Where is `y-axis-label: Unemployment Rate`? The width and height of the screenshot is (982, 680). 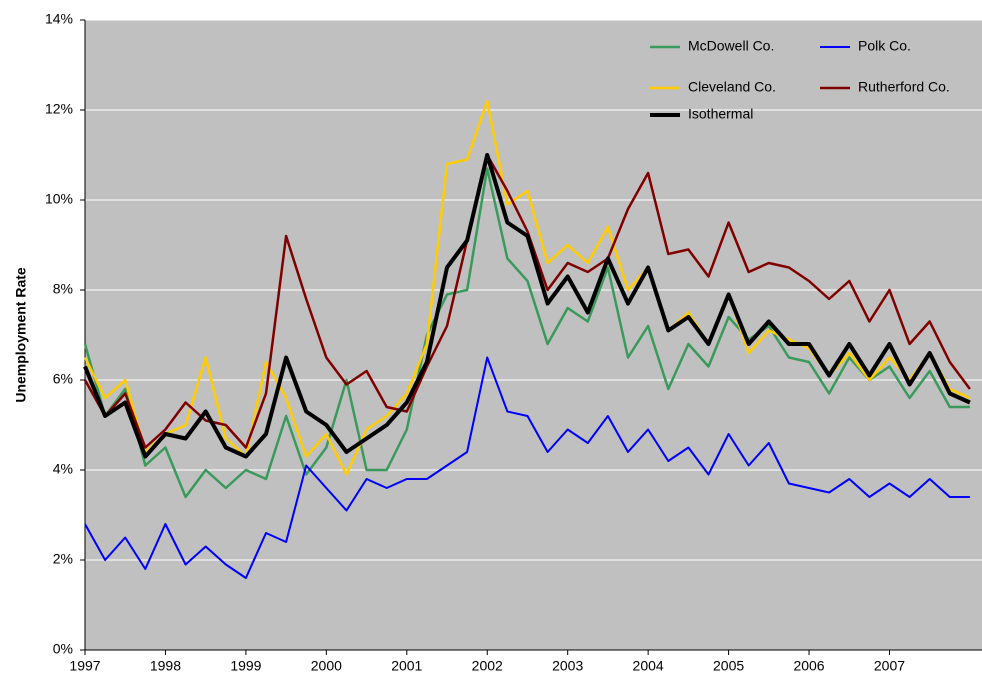 y-axis-label: Unemployment Rate is located at coordinates (21, 335).